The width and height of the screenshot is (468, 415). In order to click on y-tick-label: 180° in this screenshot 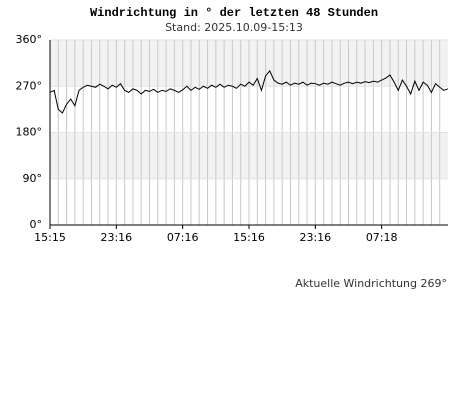, I will do `click(29, 132)`.